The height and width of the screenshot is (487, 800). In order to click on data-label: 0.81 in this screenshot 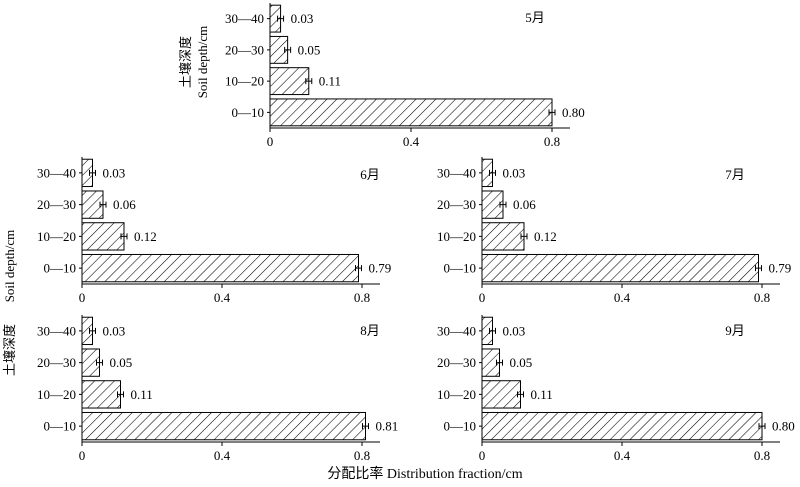, I will do `click(387, 426)`.